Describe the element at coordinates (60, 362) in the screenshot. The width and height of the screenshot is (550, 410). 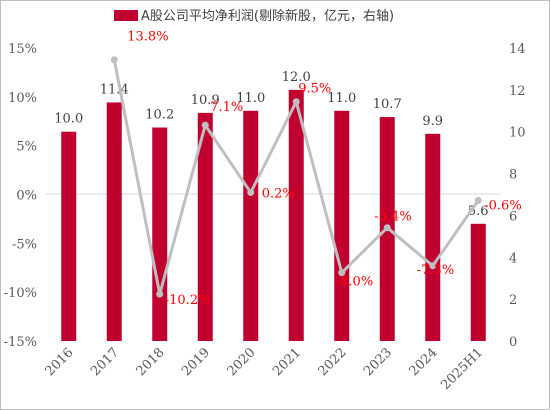
I see `x-axis-tick-label: 2016` at that location.